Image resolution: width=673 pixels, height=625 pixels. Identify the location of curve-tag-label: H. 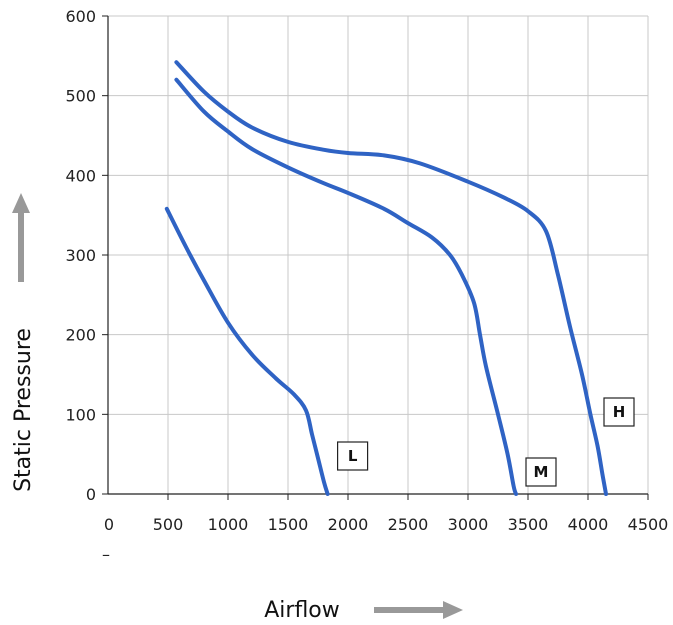
(619, 412).